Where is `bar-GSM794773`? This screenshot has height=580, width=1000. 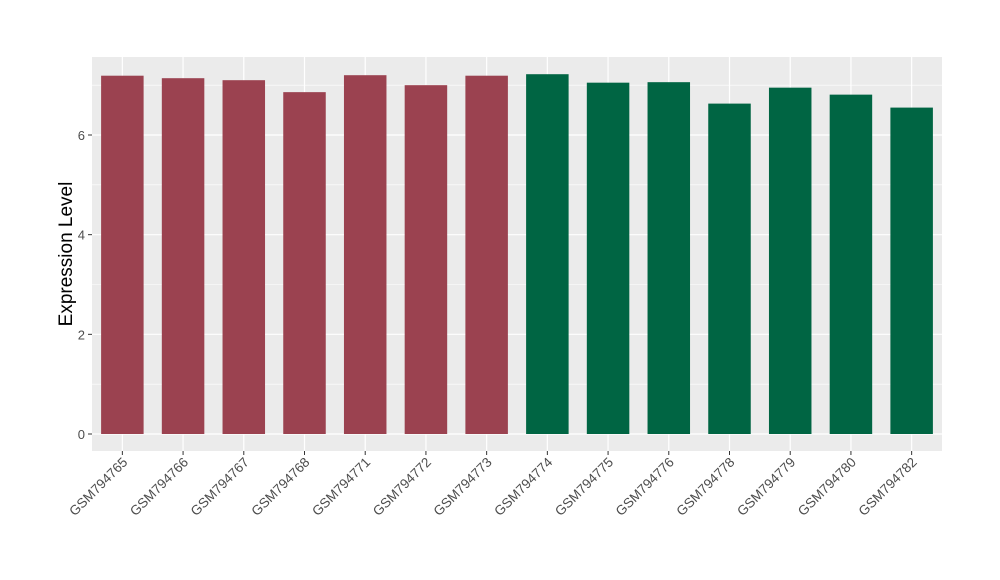
bar-GSM794773 is located at coordinates (486, 254).